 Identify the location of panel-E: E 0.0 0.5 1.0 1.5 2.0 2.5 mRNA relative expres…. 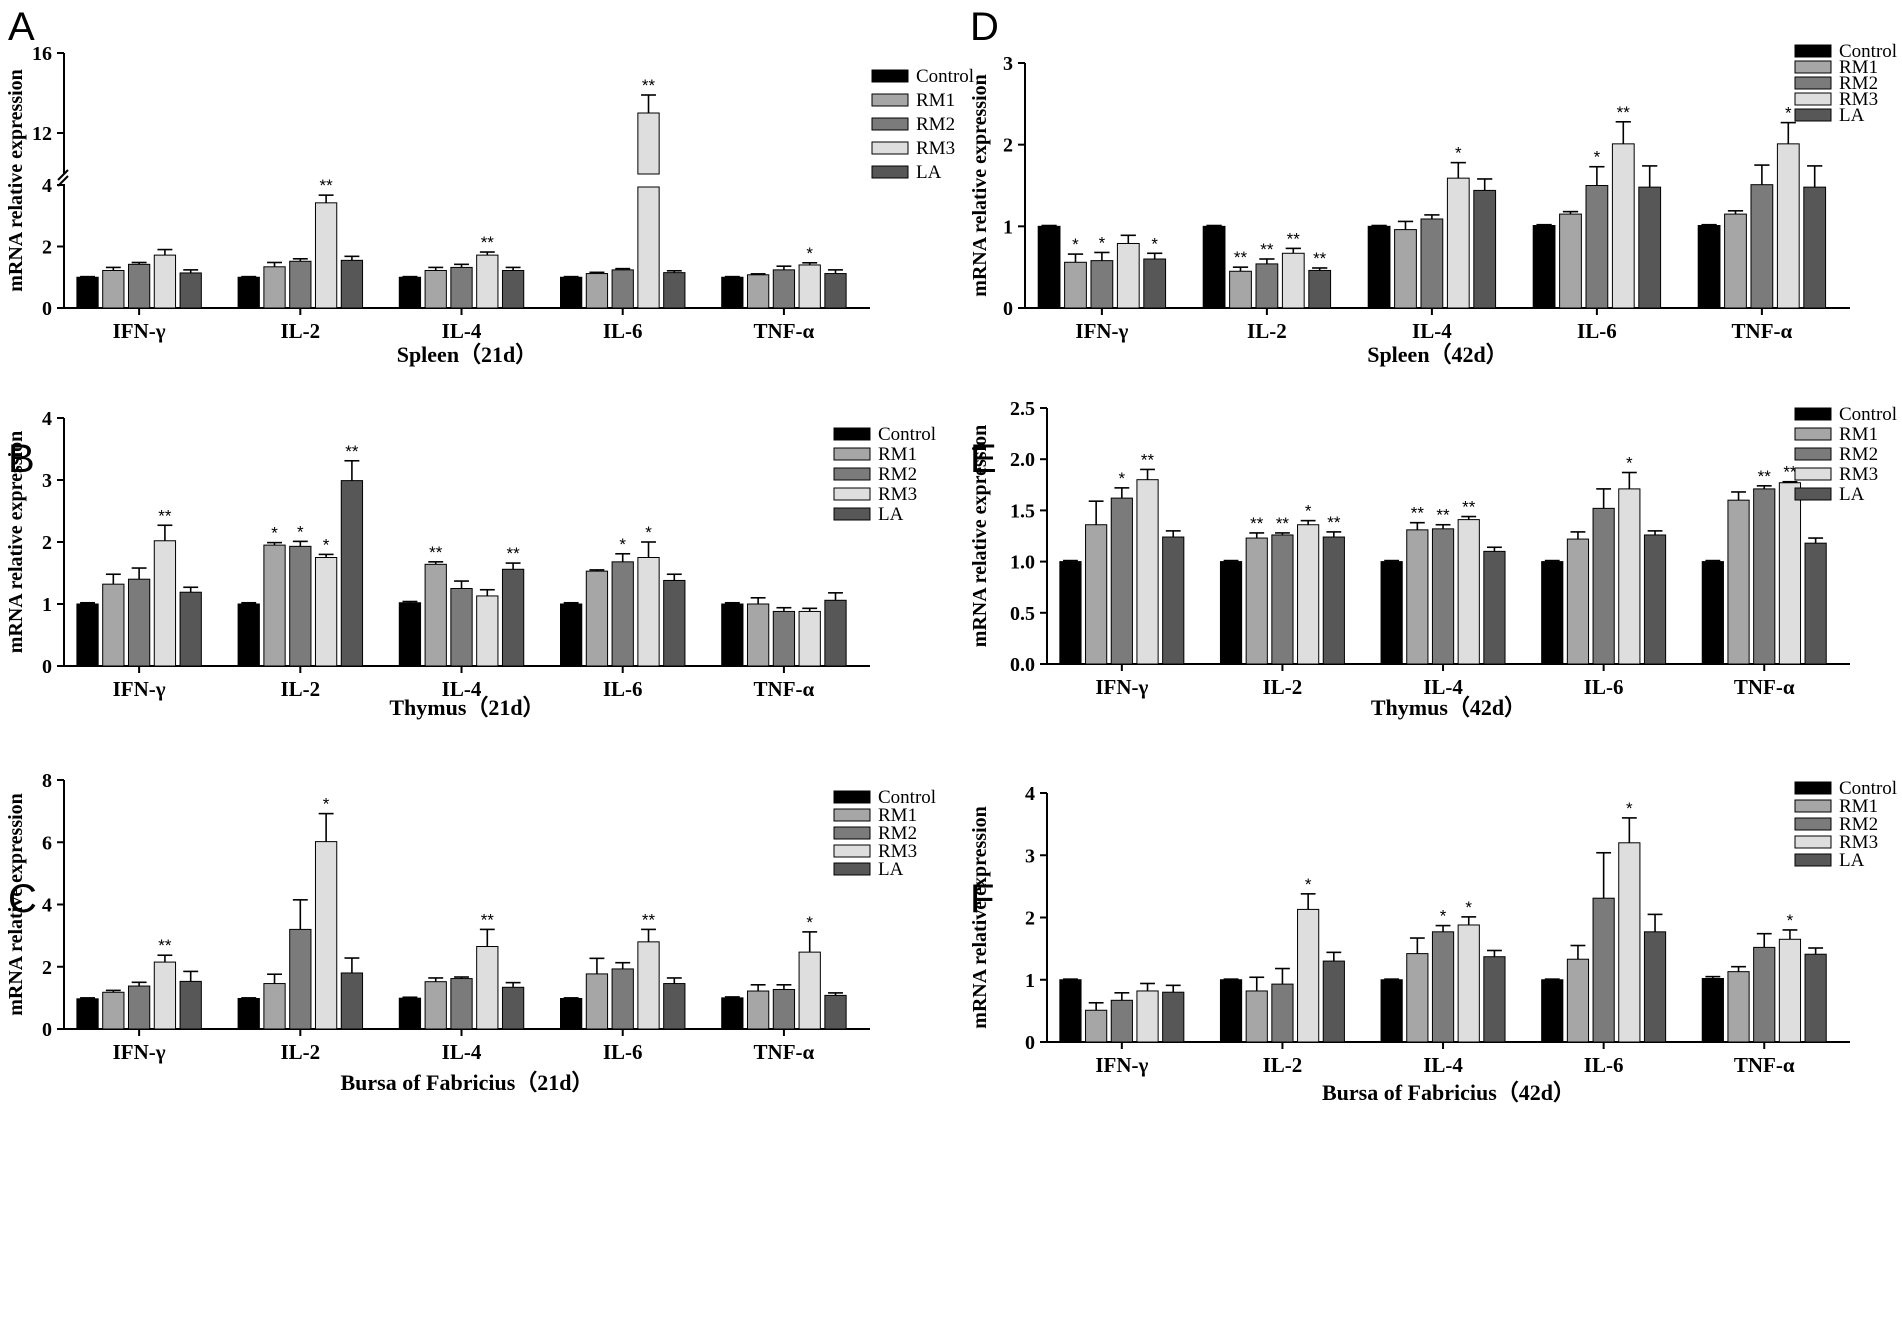
(1433, 559).